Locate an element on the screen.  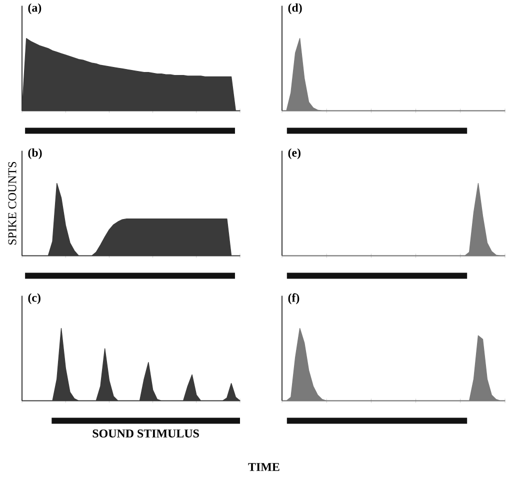
chart-title: (c) is located at coordinates (34, 298).